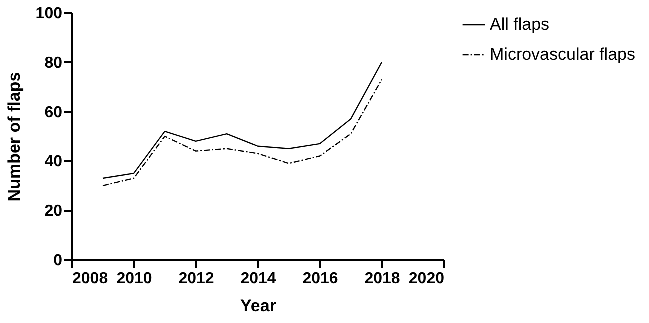 This screenshot has width=649, height=323. What do you see at coordinates (196, 279) in the screenshot?
I see `x-tick-label: 2012` at bounding box center [196, 279].